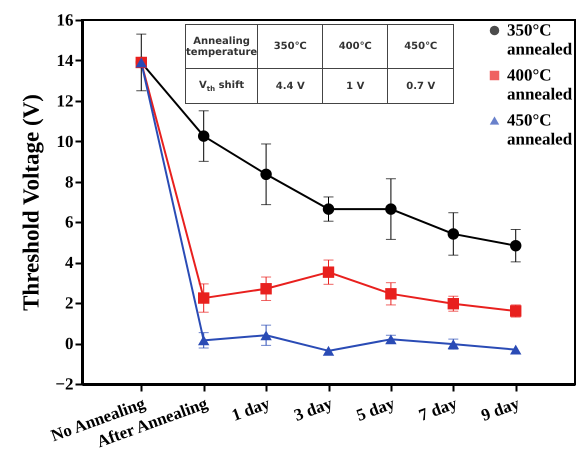  Describe the element at coordinates (69, 262) in the screenshot. I see `y-tick-label: 4` at that location.